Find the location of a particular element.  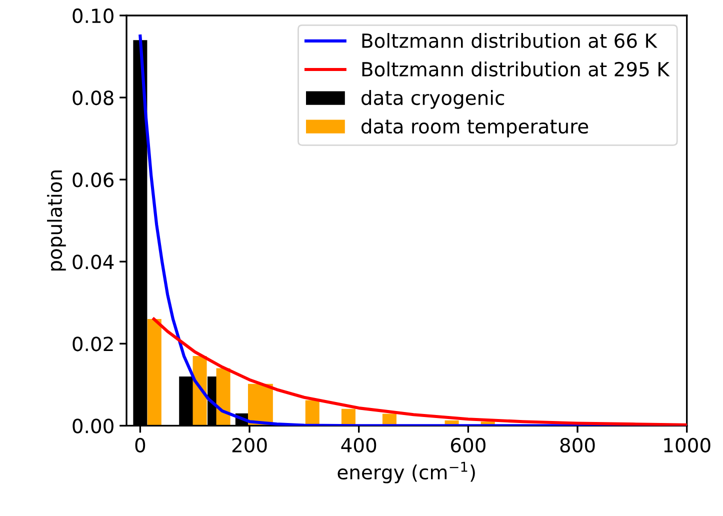

y-tick-label: 0.00 is located at coordinates (93, 426).